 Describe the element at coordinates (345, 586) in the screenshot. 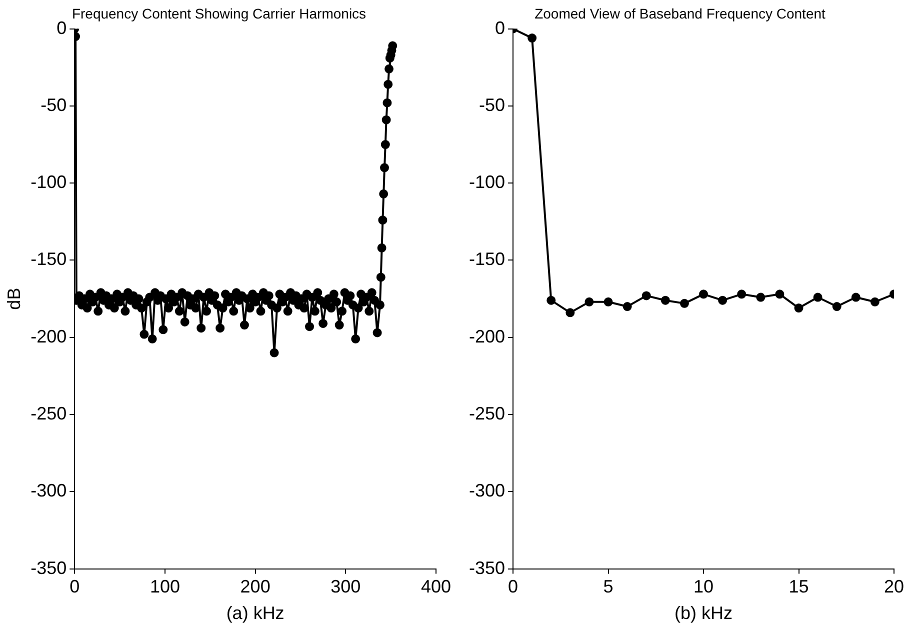

I see `x-tick-label: 300` at that location.